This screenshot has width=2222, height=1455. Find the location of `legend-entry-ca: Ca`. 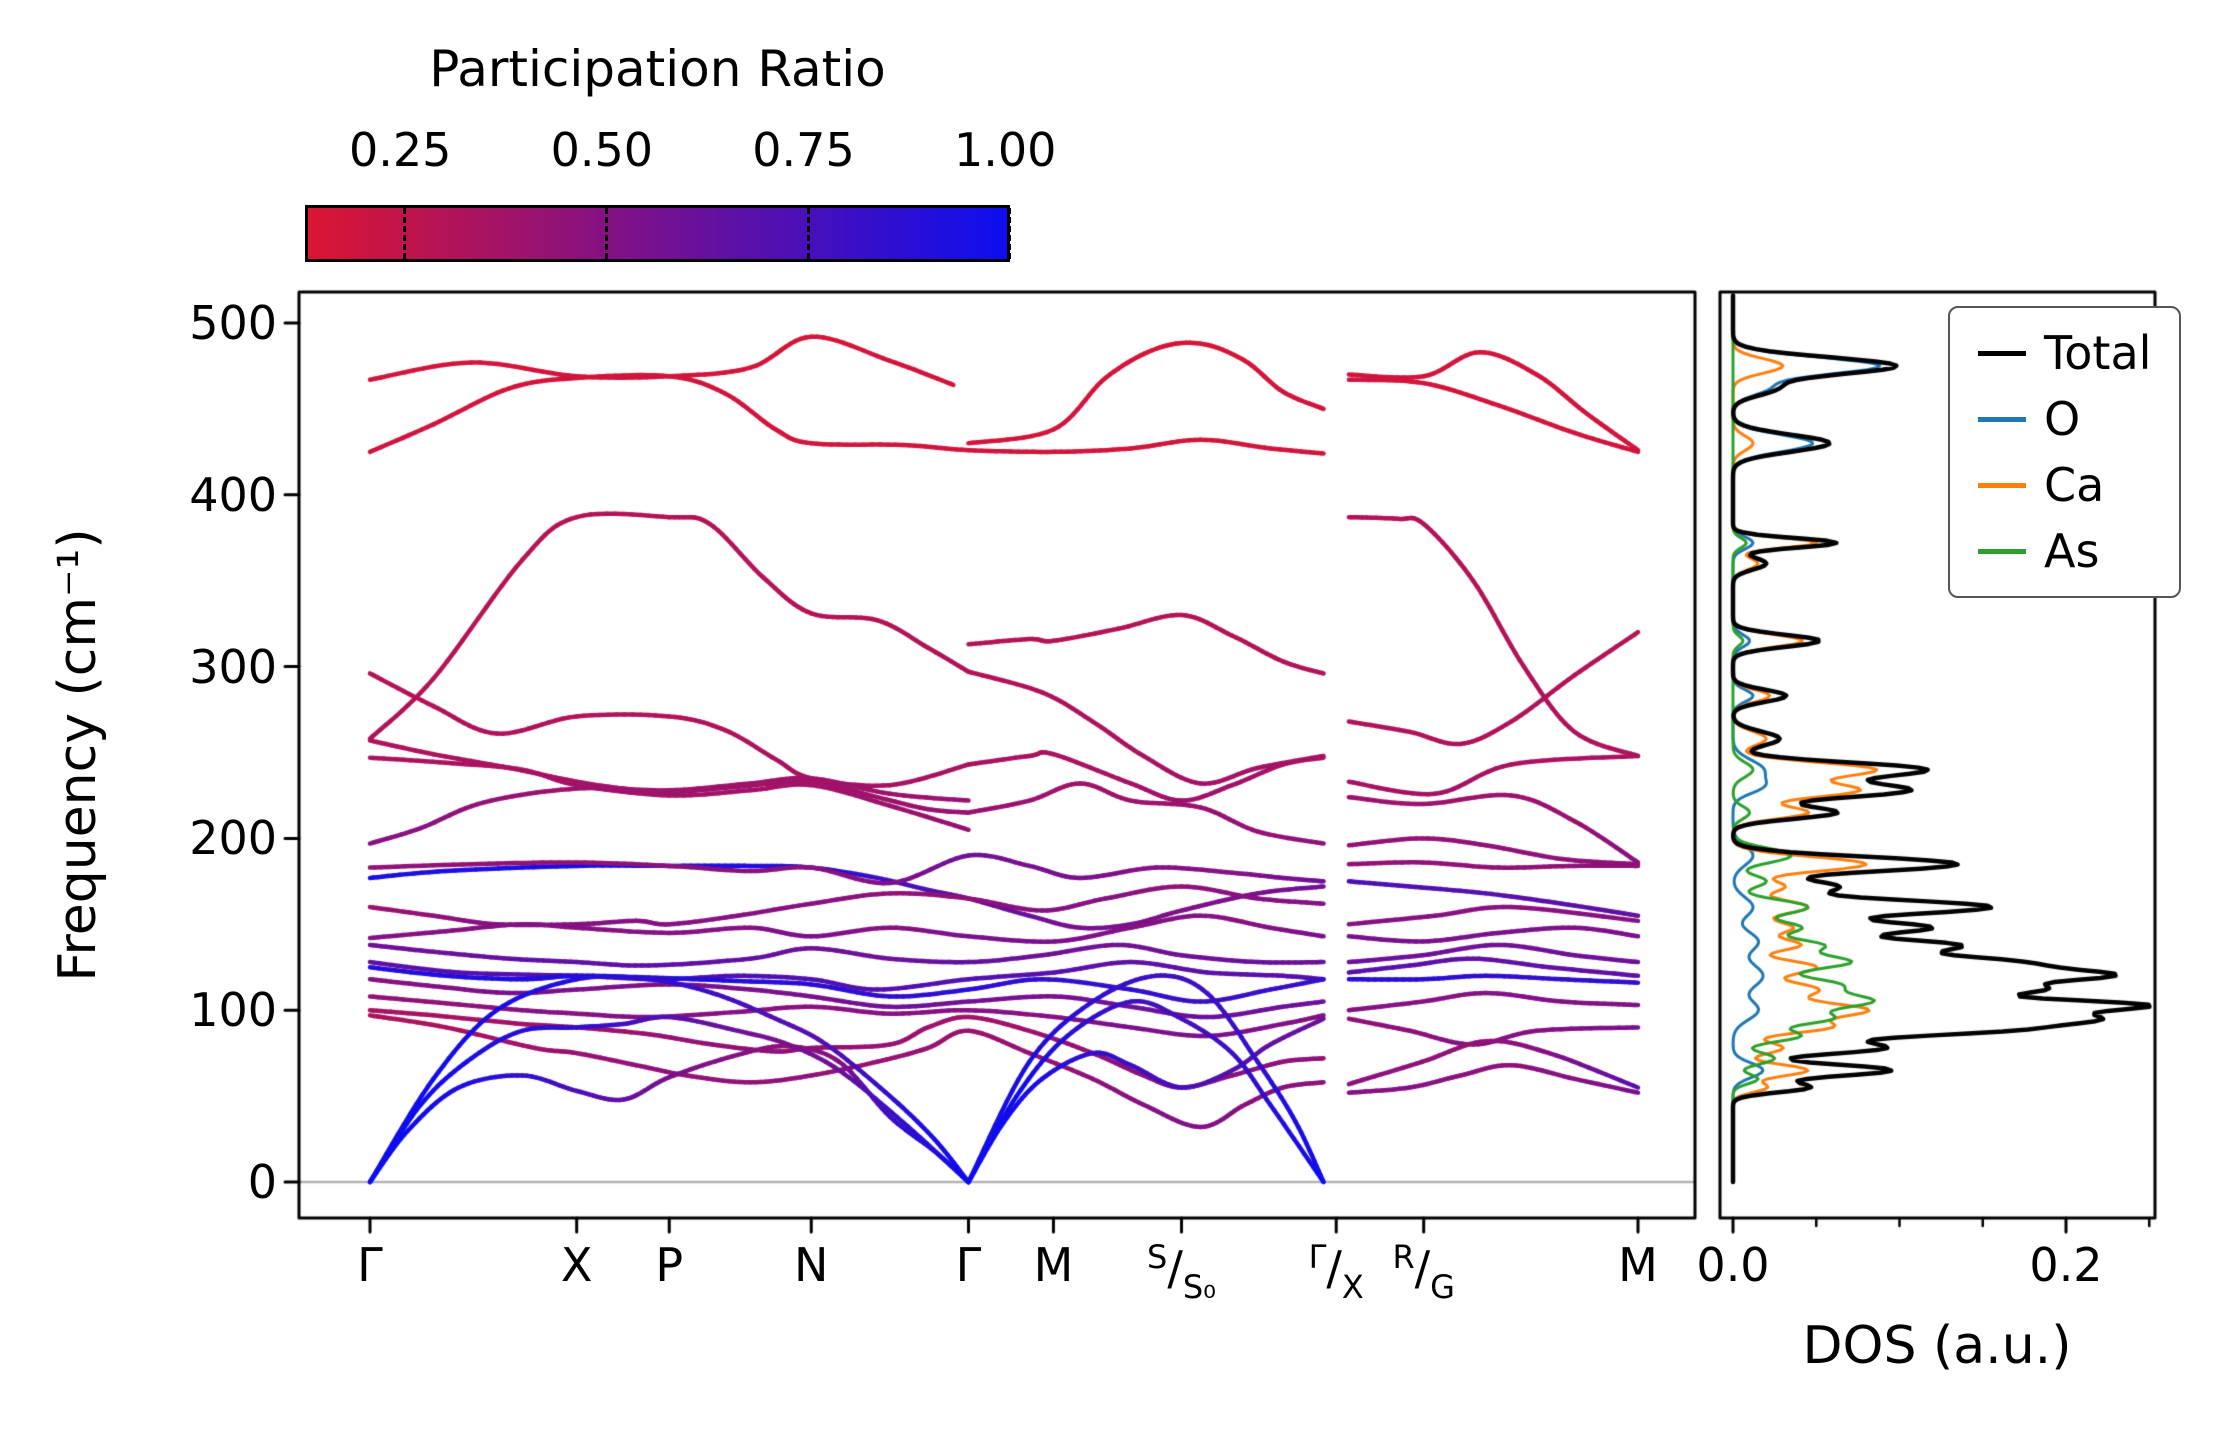

legend-entry-ca: Ca is located at coordinates (2064, 485).